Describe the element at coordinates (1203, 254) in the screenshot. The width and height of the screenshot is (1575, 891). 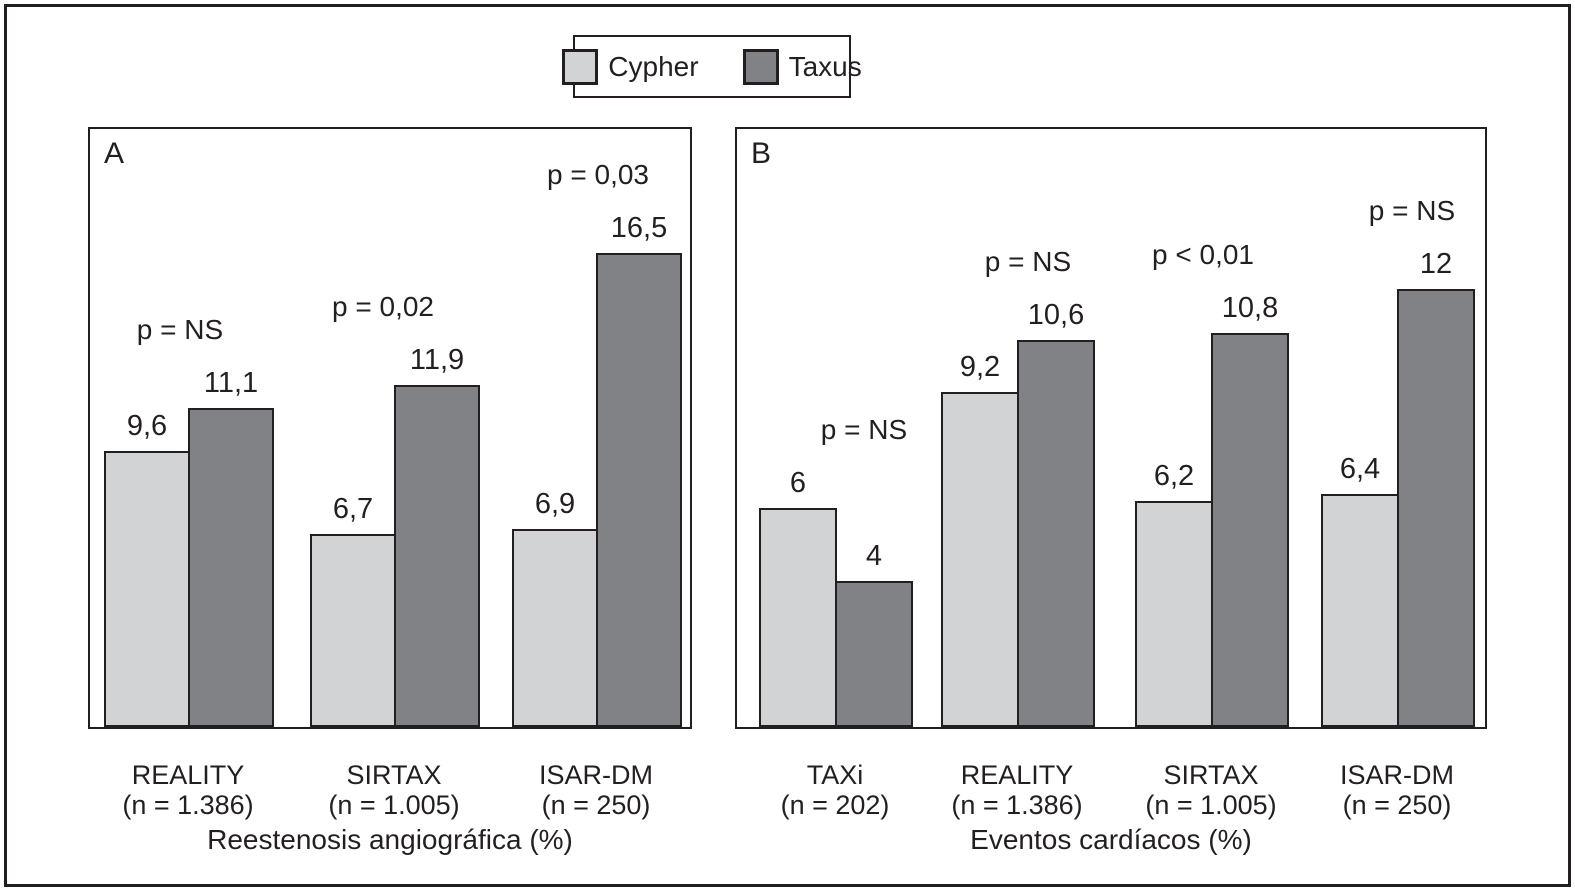
I see `p-value-label-sirtax-b: p < 0,01` at that location.